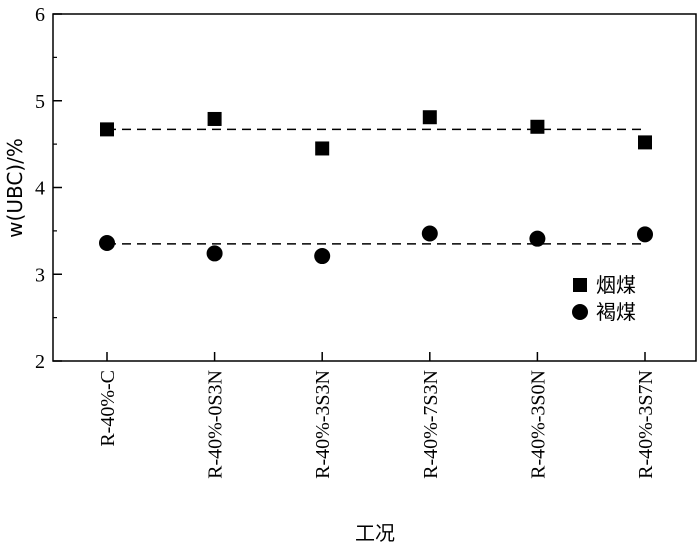  Describe the element at coordinates (40, 15) in the screenshot. I see `y-tick-label: 6` at that location.